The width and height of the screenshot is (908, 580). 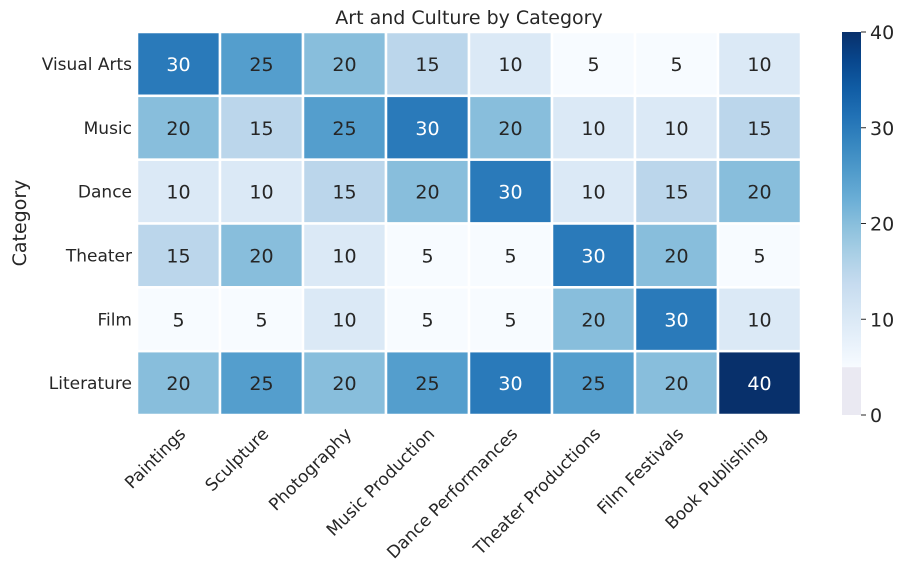 What do you see at coordinates (105, 193) in the screenshot?
I see `row-label: Dance` at bounding box center [105, 193].